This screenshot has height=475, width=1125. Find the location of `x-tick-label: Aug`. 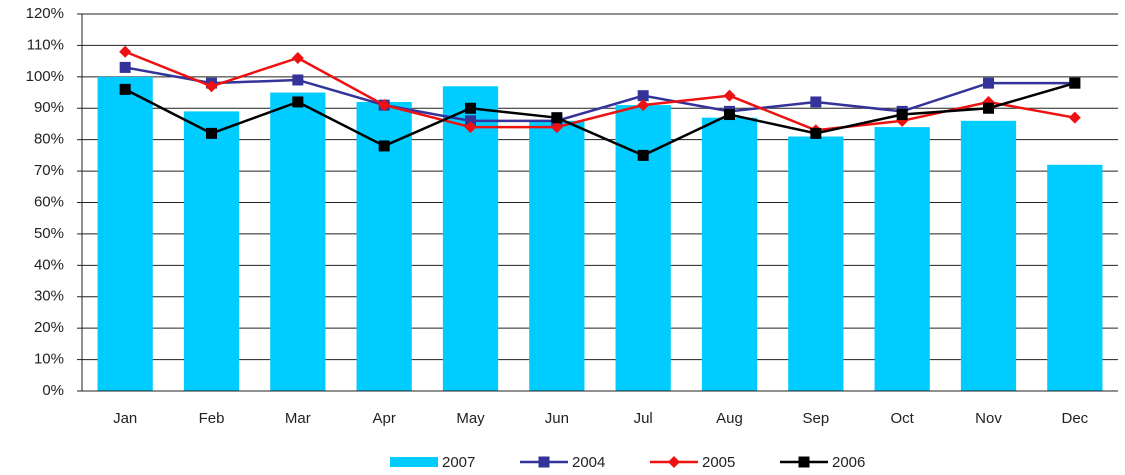

x-tick-label: Aug is located at coordinates (729, 418).